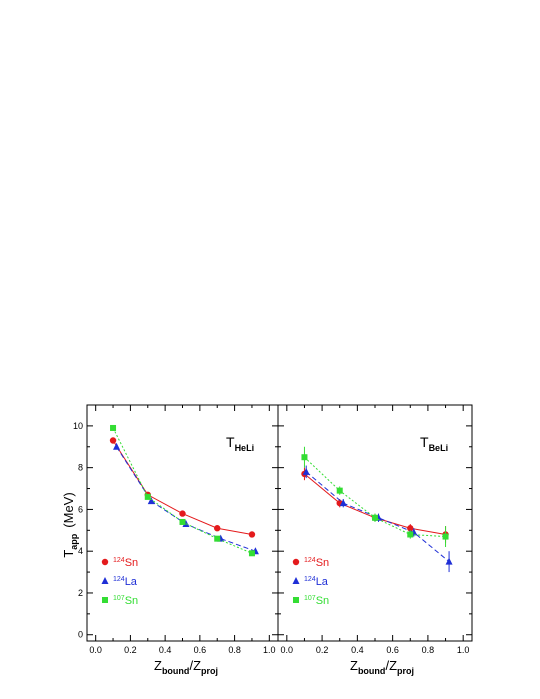  I want to click on x-axis-label-left: Zbound/Zproj, so click(186, 667).